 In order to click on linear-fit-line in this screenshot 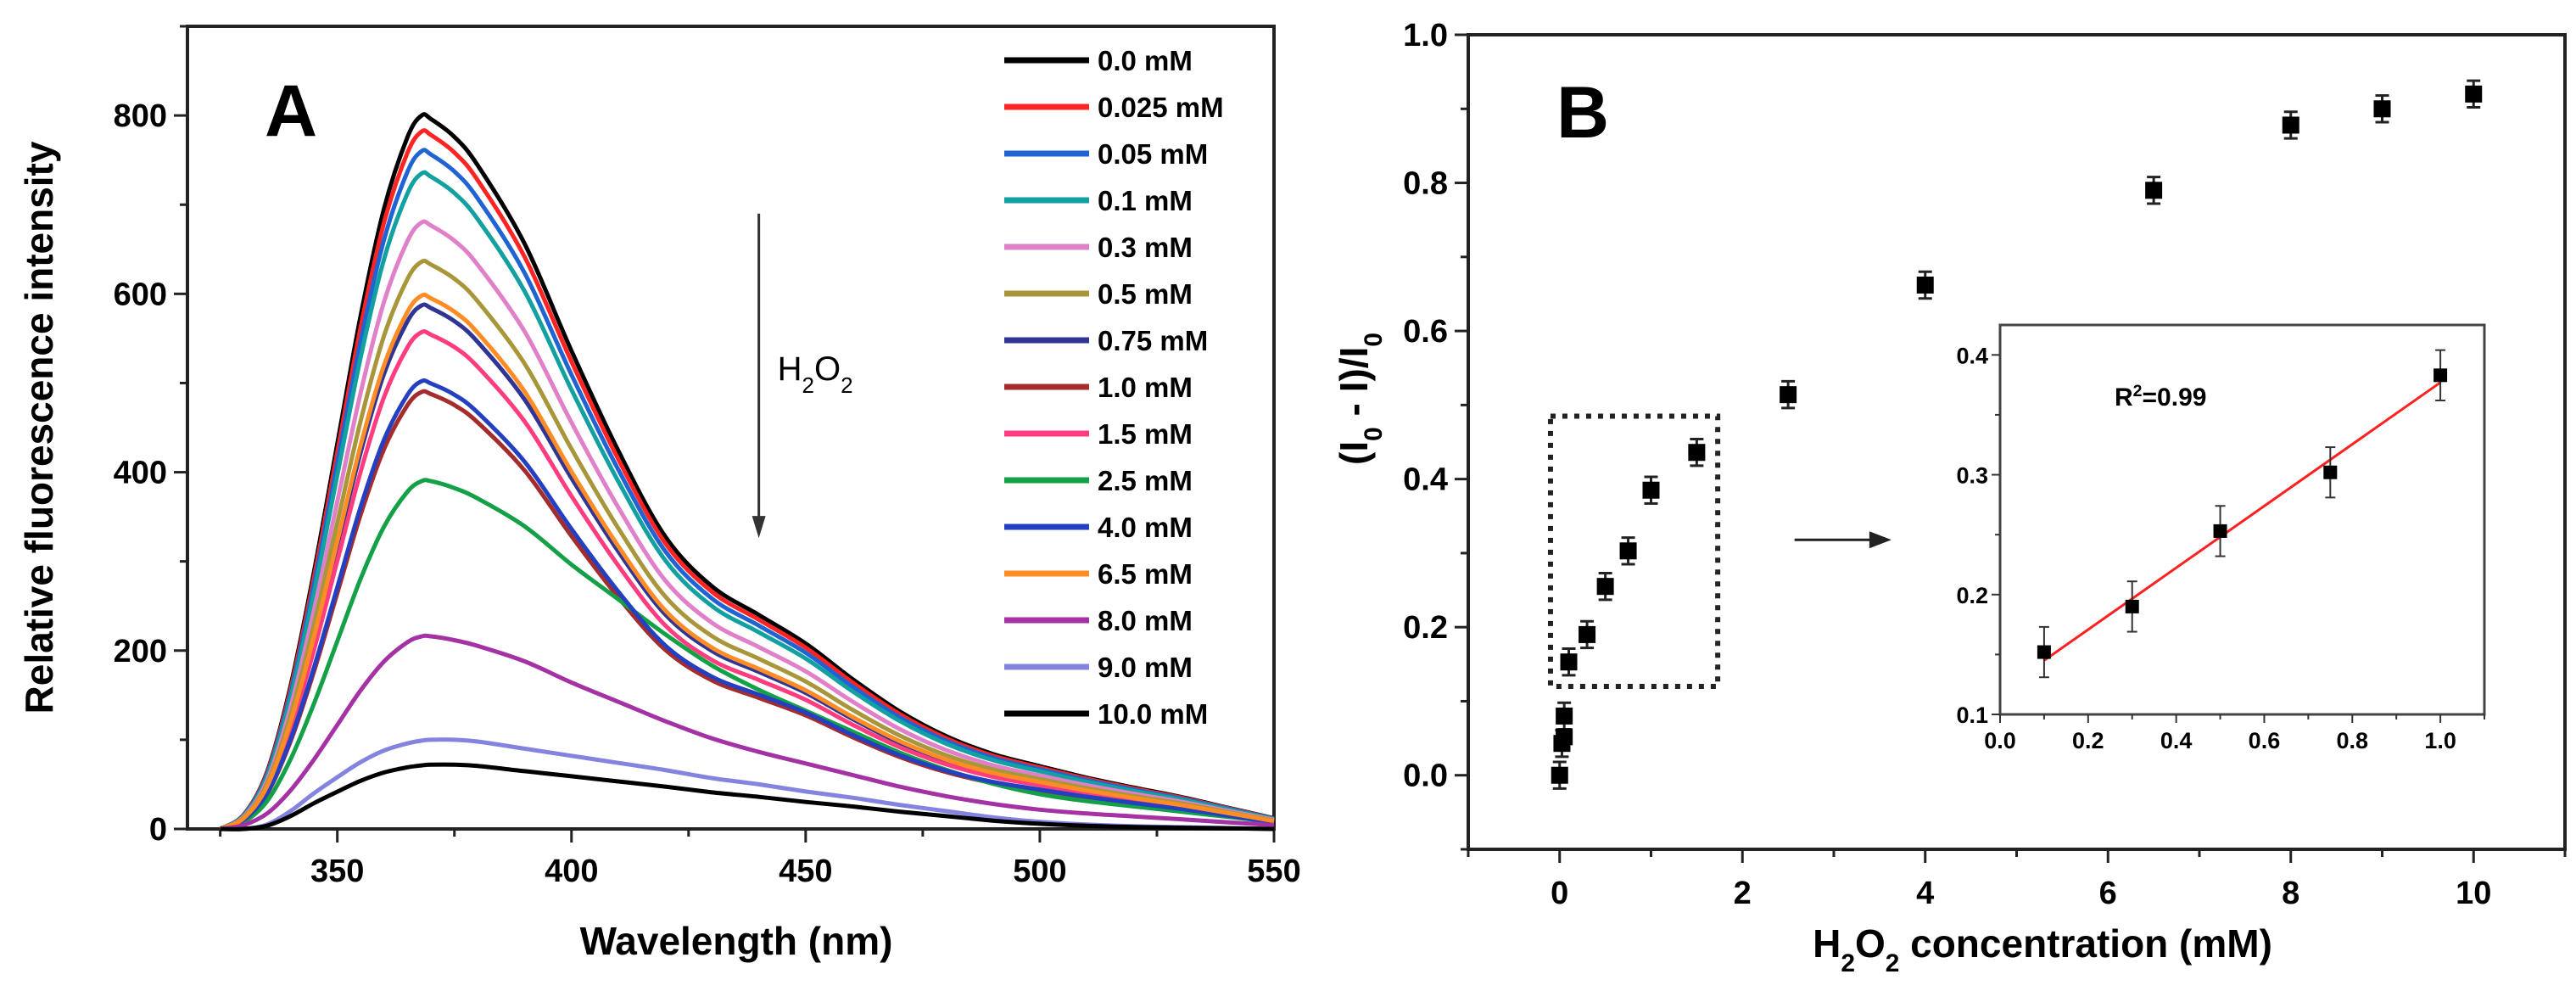, I will do `click(2242, 521)`.